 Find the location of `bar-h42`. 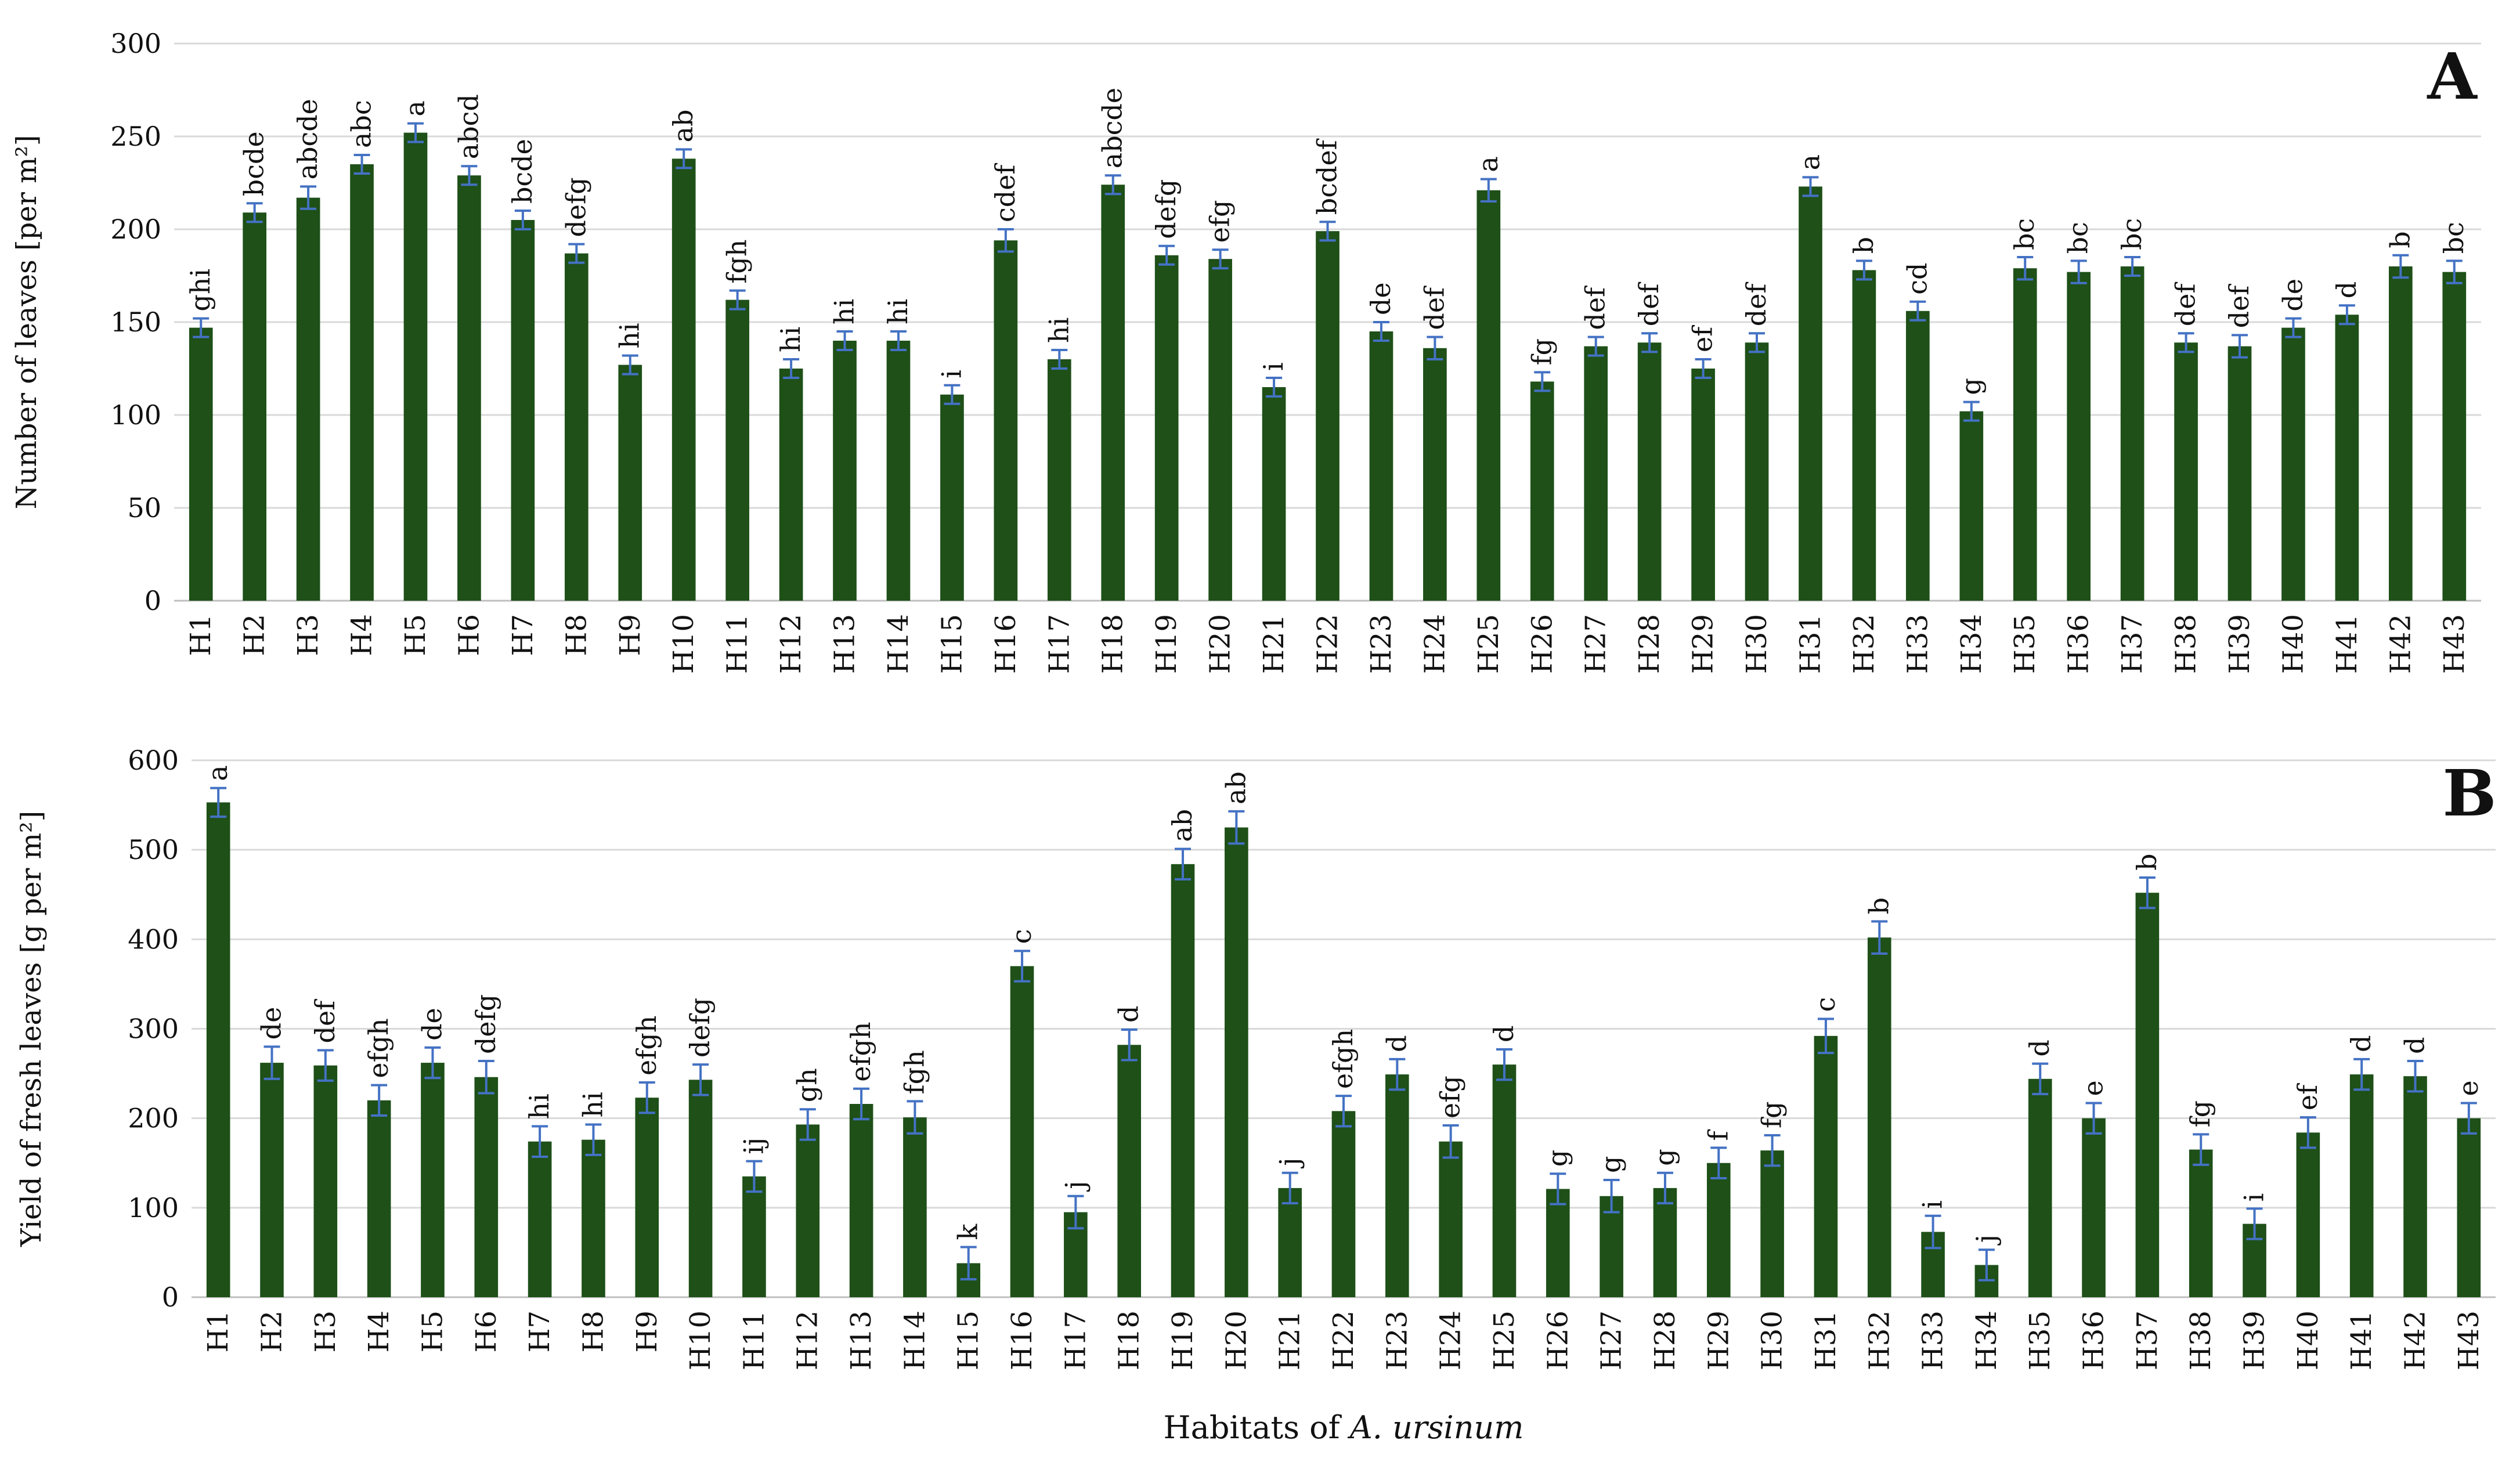

bar-h42 is located at coordinates (2415, 1186).